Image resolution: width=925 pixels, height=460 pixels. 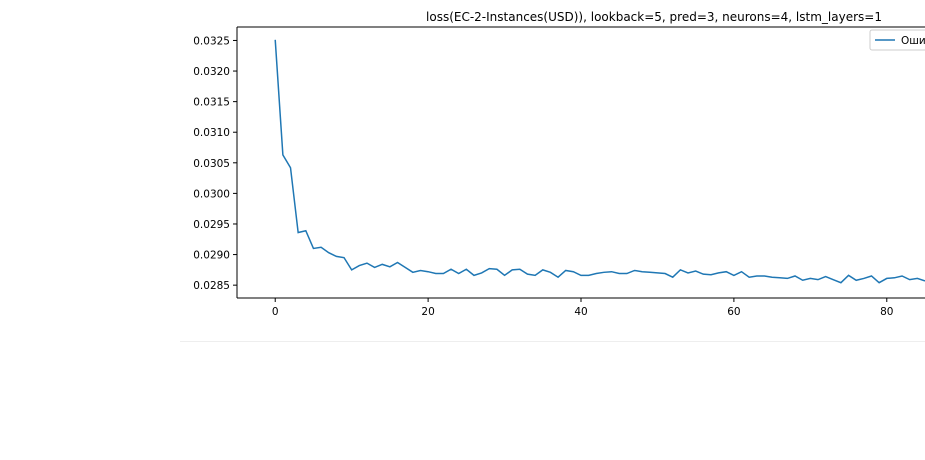 What do you see at coordinates (211, 256) in the screenshot?
I see `y-tick-label: 0.0290` at bounding box center [211, 256].